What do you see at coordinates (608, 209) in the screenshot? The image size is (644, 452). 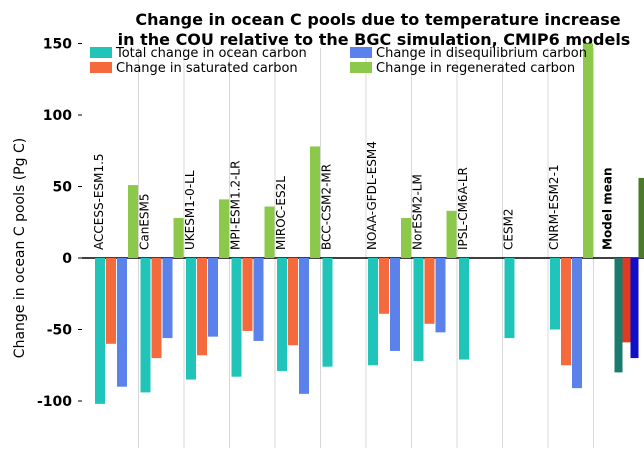 I see `category-label: Model mean` at bounding box center [608, 209].